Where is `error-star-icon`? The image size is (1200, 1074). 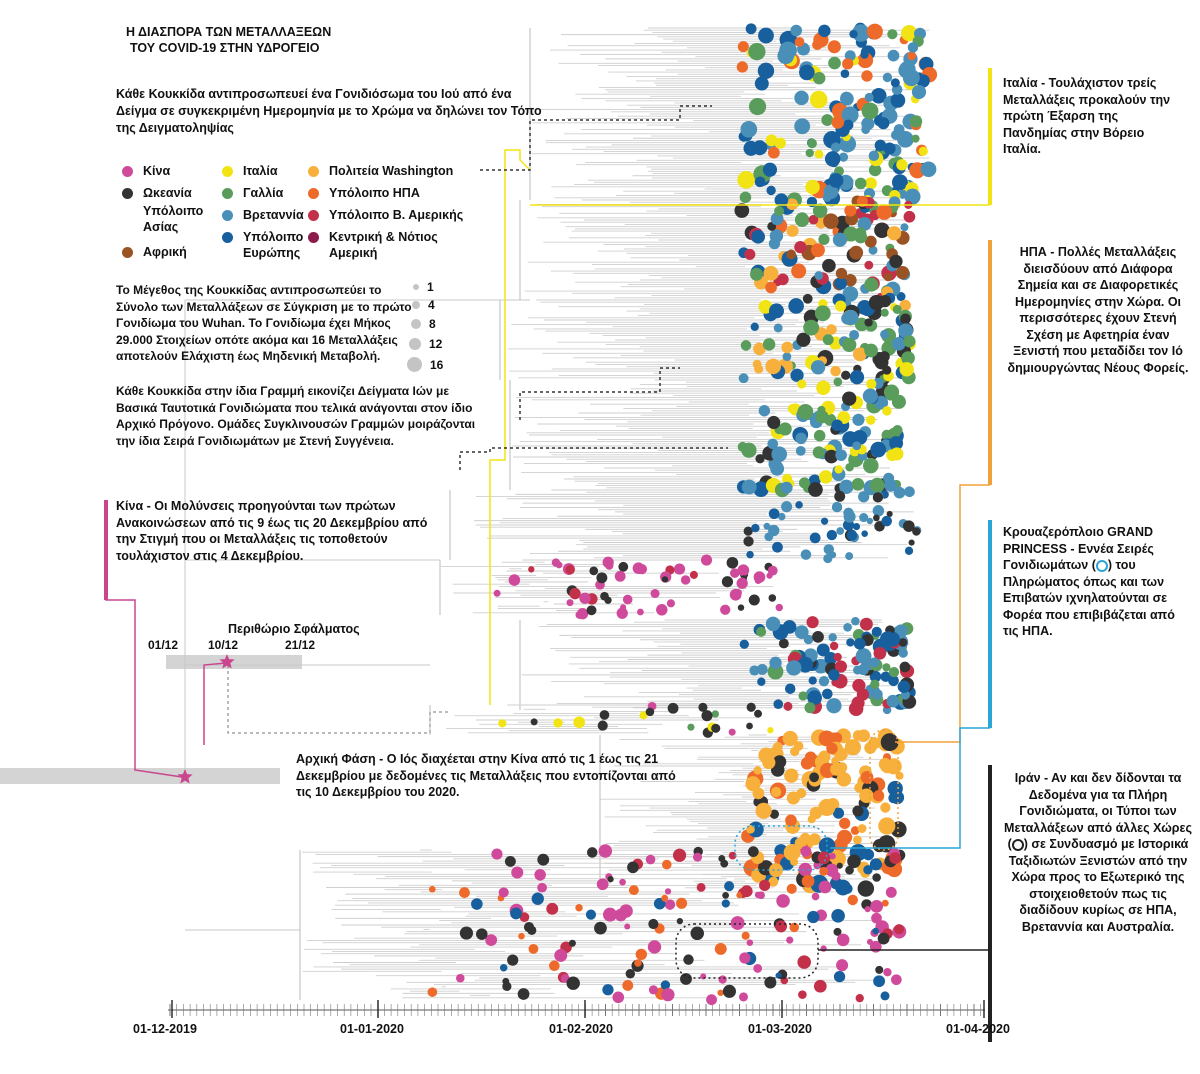
error-star-icon is located at coordinates (227, 661).